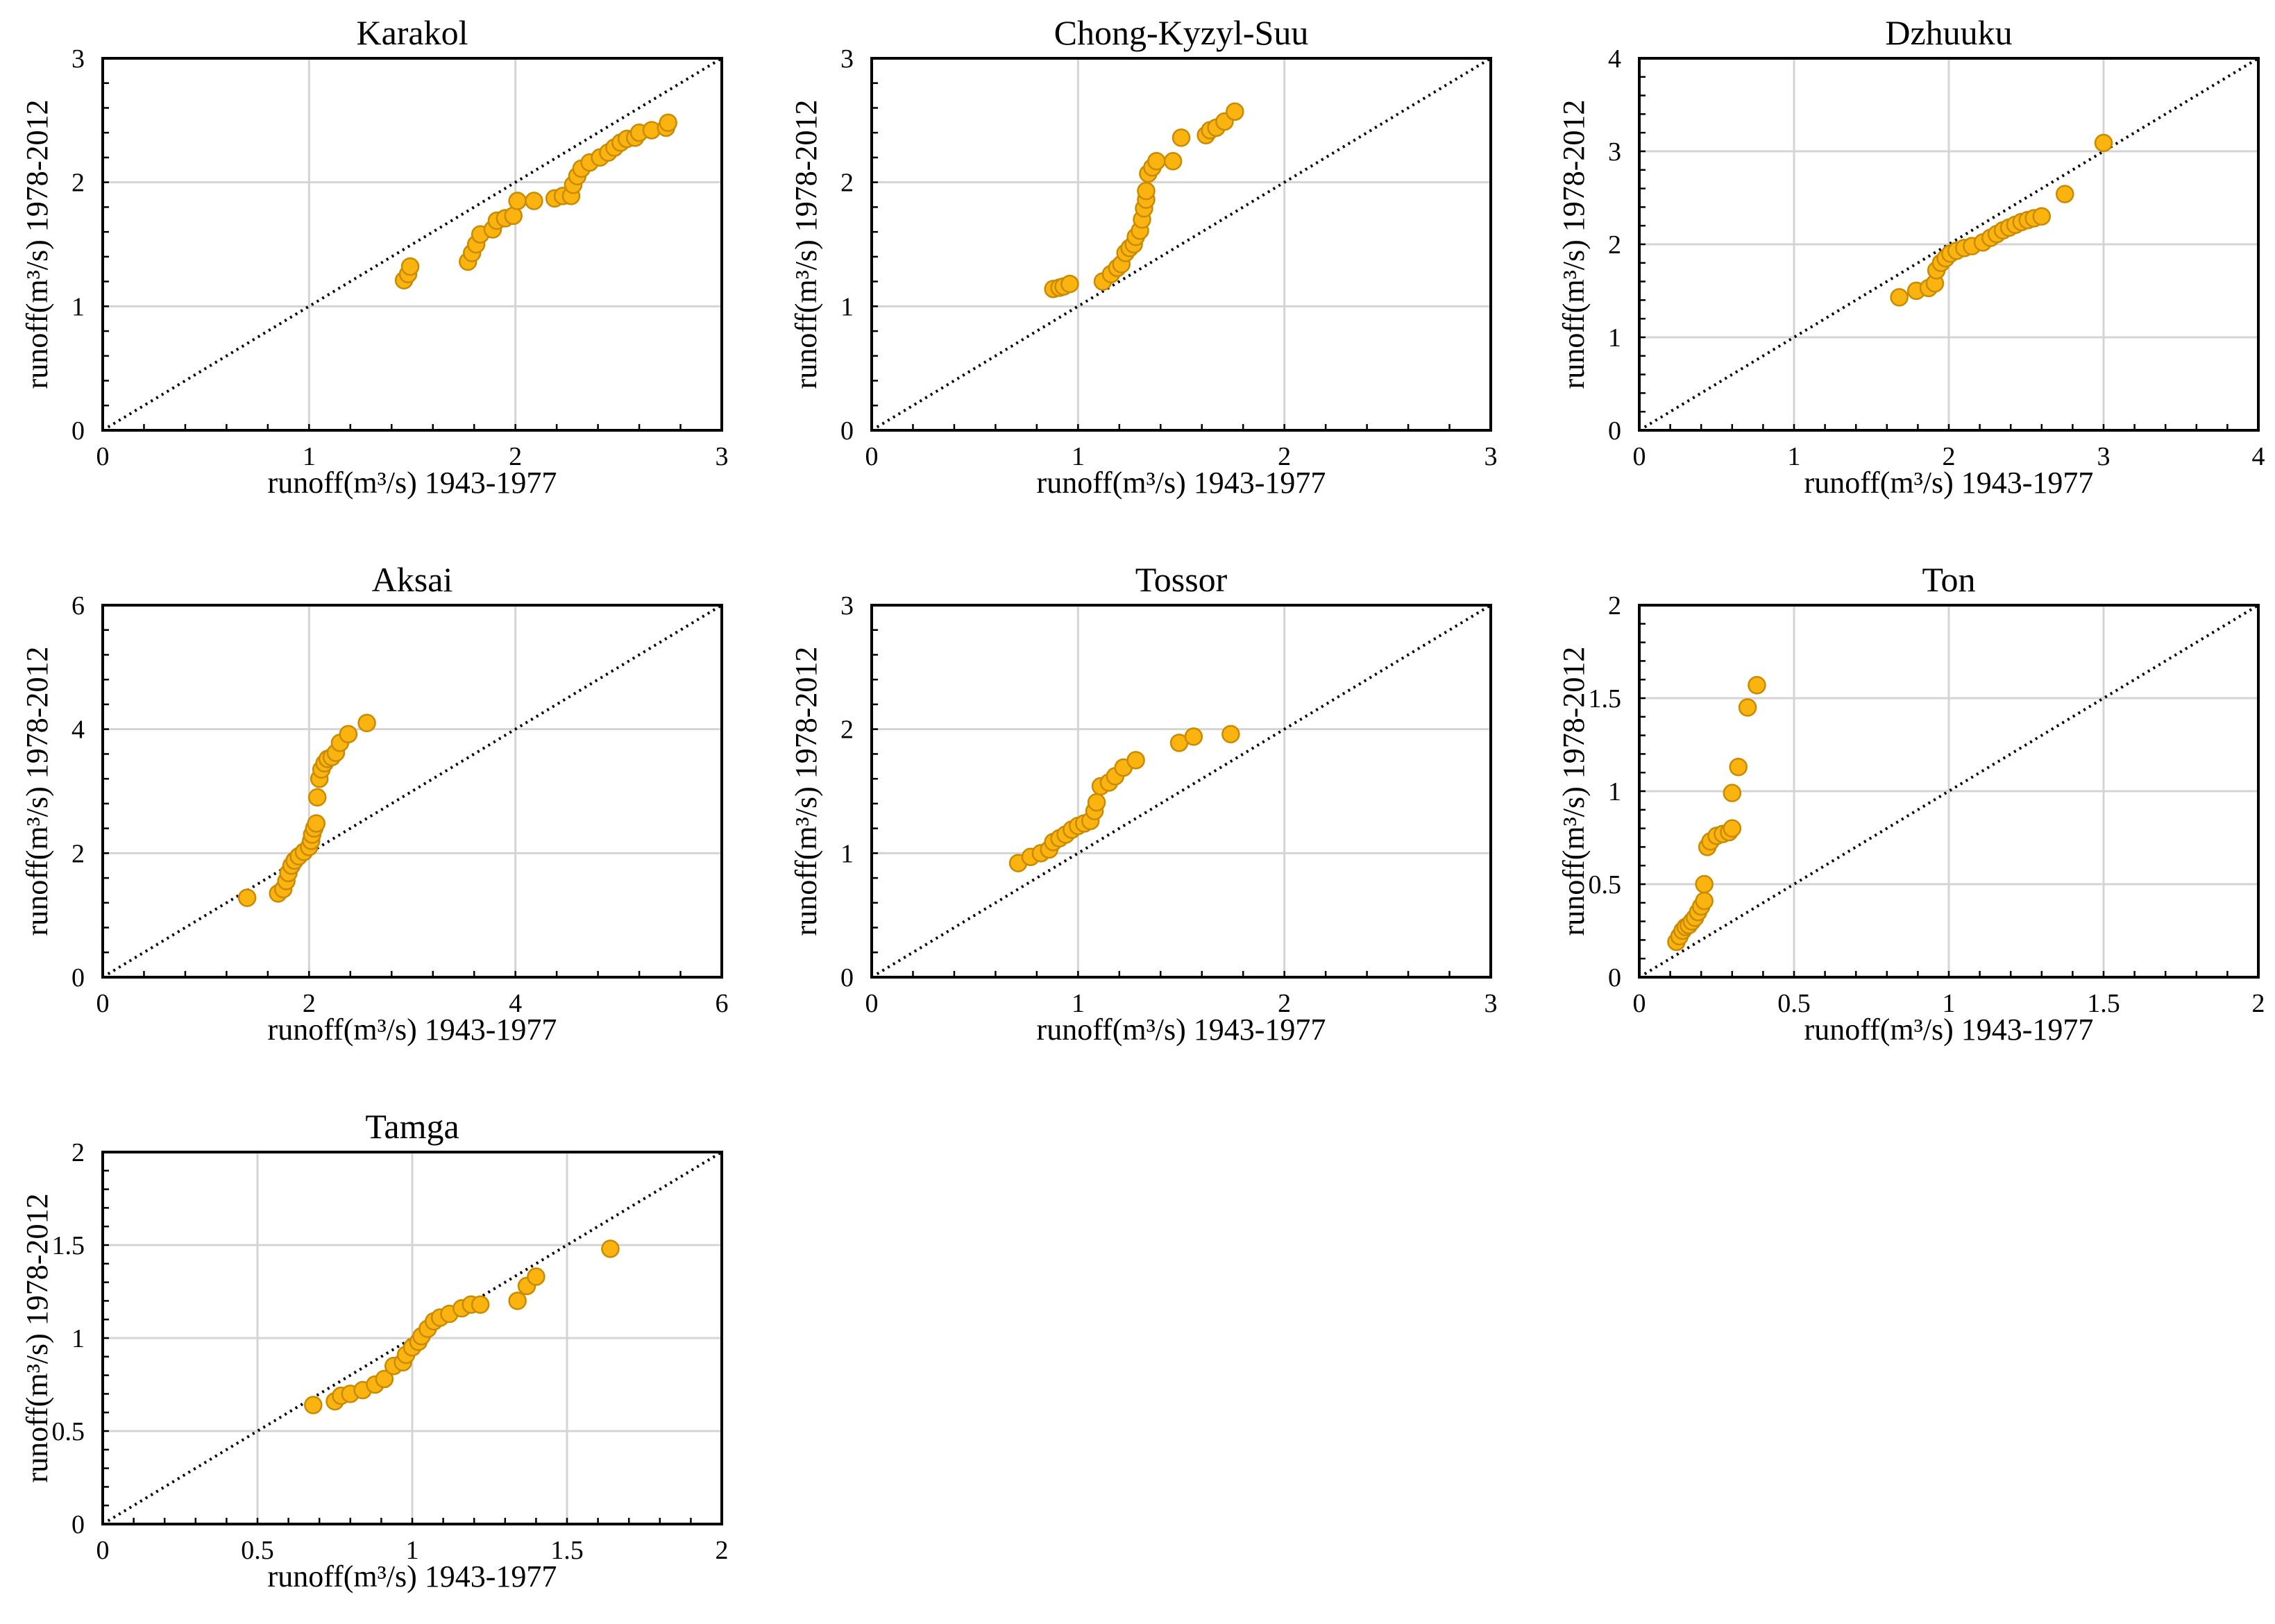 This screenshot has height=1624, width=2275. I want to click on panel-title: Dzhuuku, so click(1948, 32).